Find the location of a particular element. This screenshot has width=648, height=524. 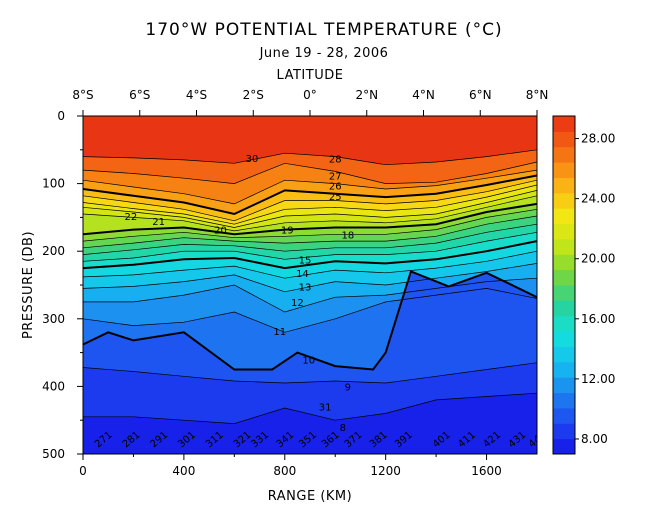

isotherm-label: 18 is located at coordinates (347, 235).